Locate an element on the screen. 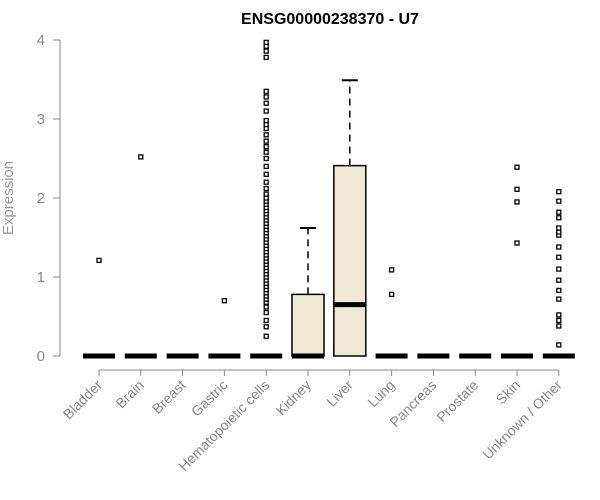  box-liver is located at coordinates (350, 218).